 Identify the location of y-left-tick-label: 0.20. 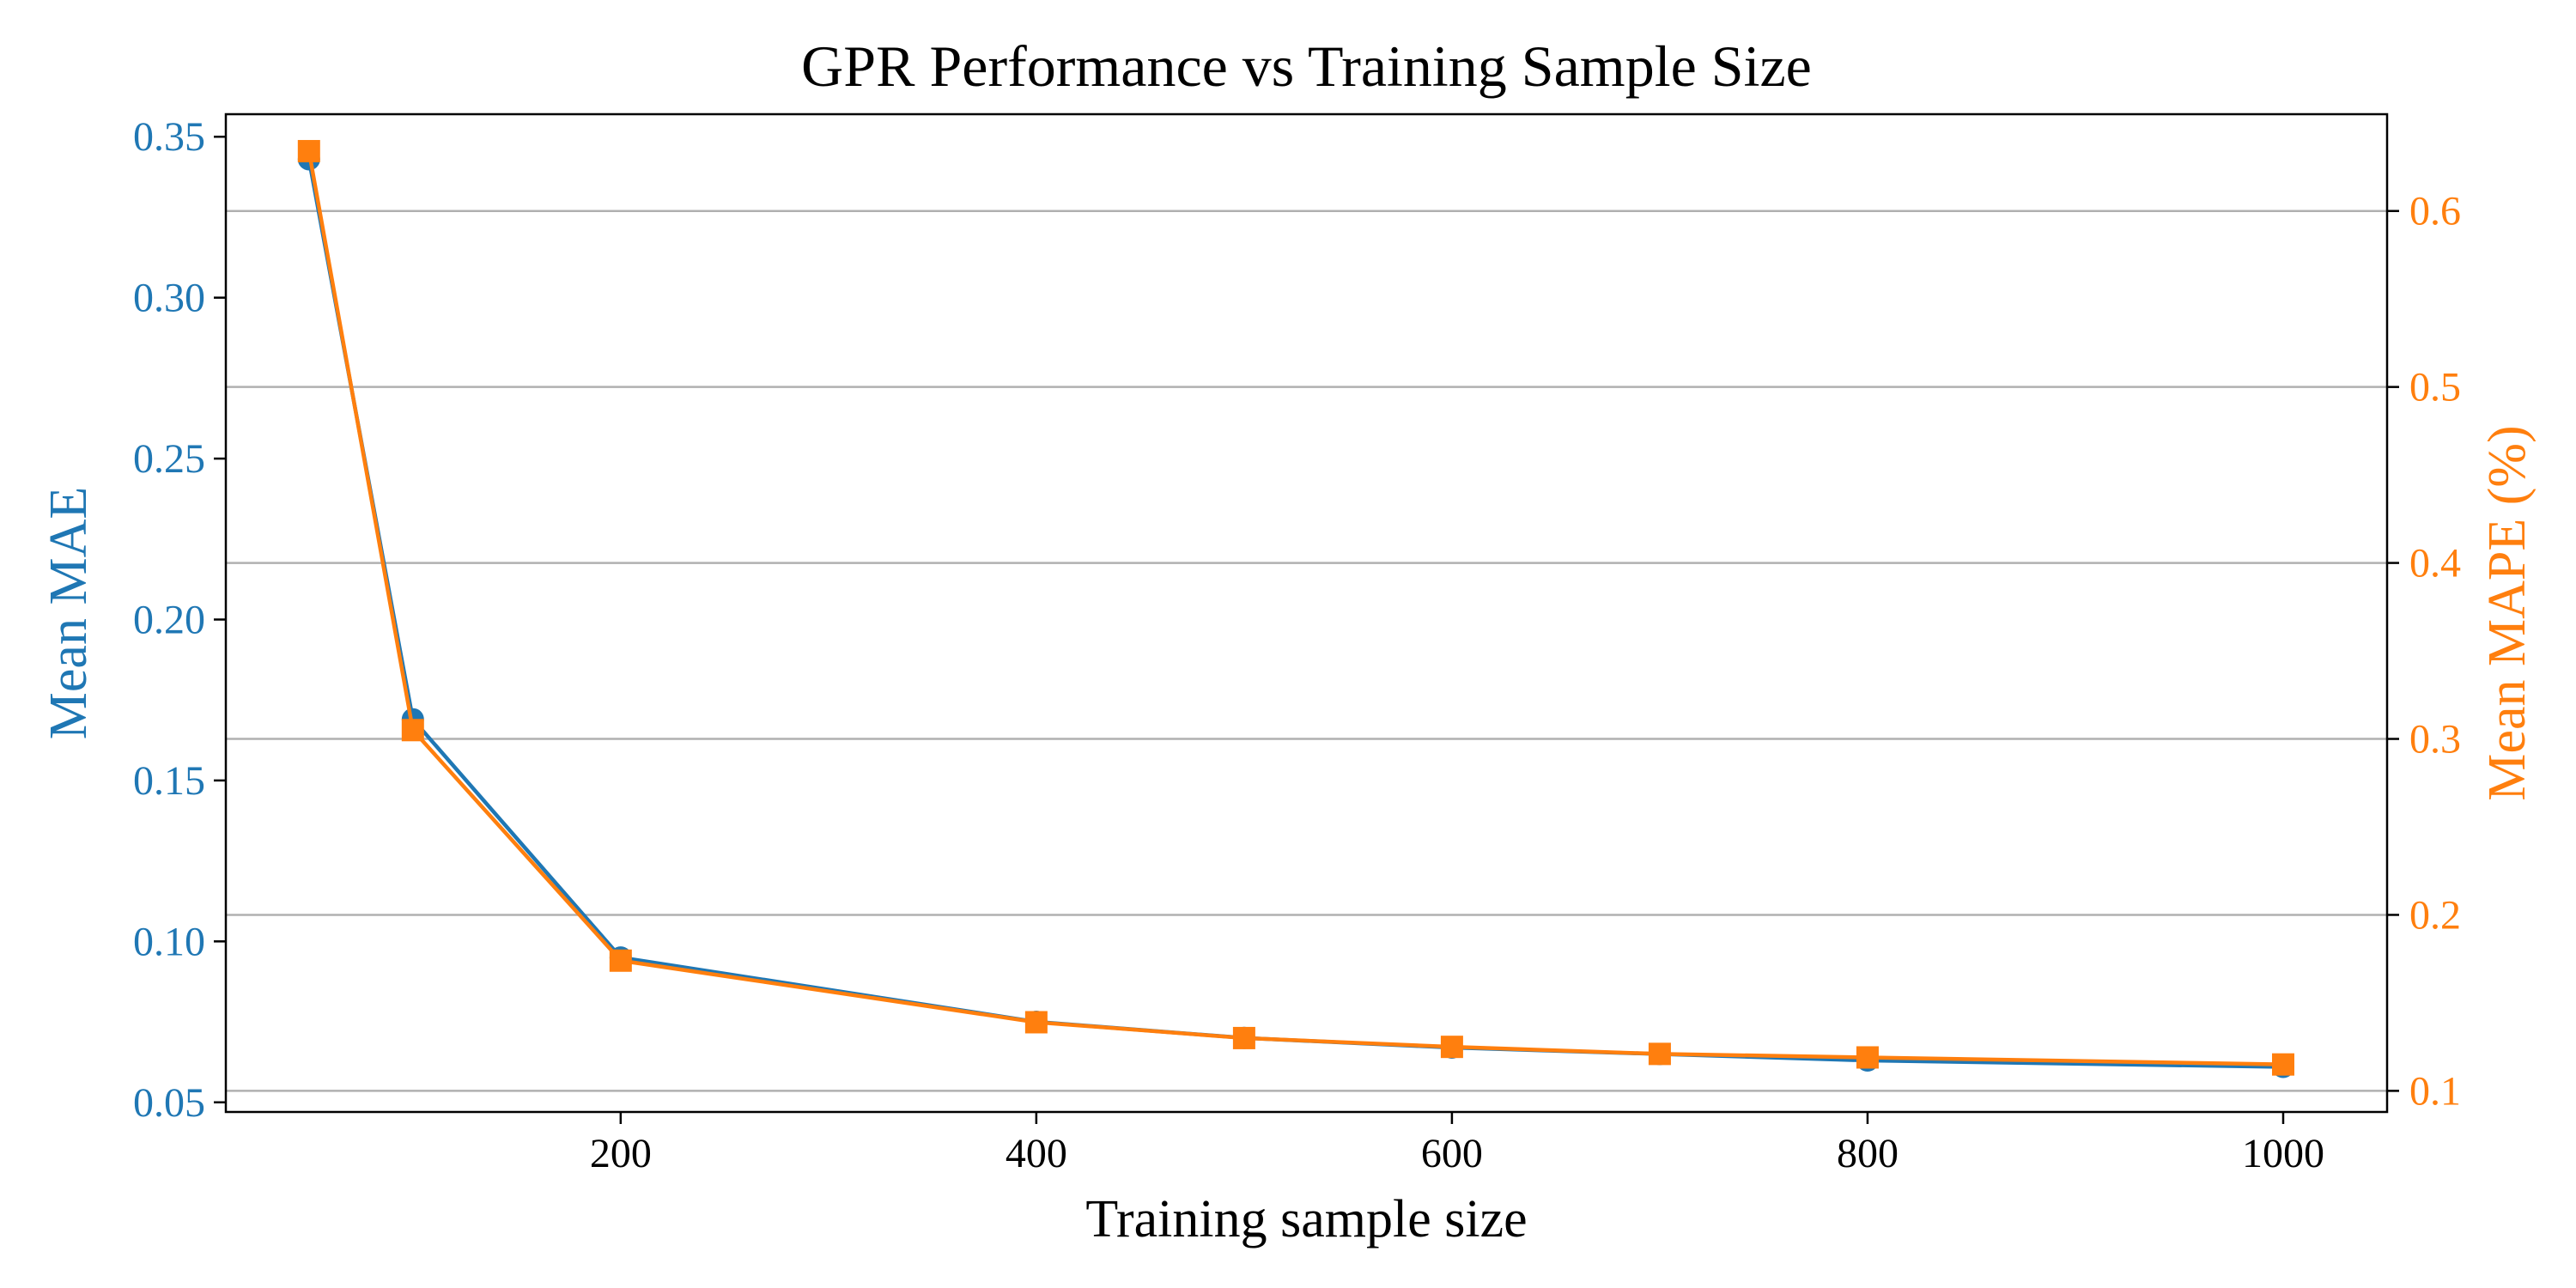
(169, 619).